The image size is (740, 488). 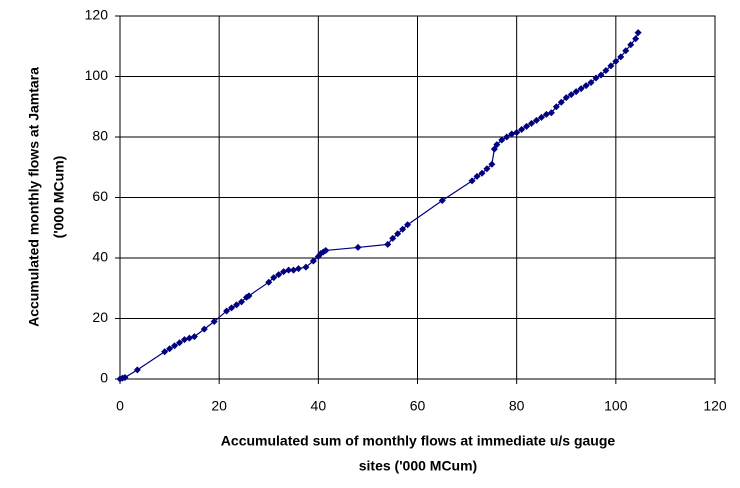 I want to click on x-tick-label: 60, so click(x=418, y=406).